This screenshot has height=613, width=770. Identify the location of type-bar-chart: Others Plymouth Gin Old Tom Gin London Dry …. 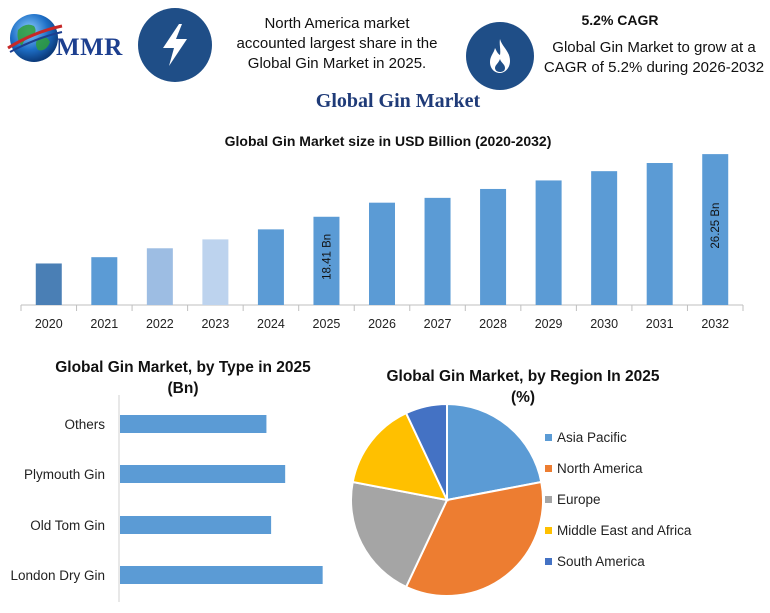
(166, 498).